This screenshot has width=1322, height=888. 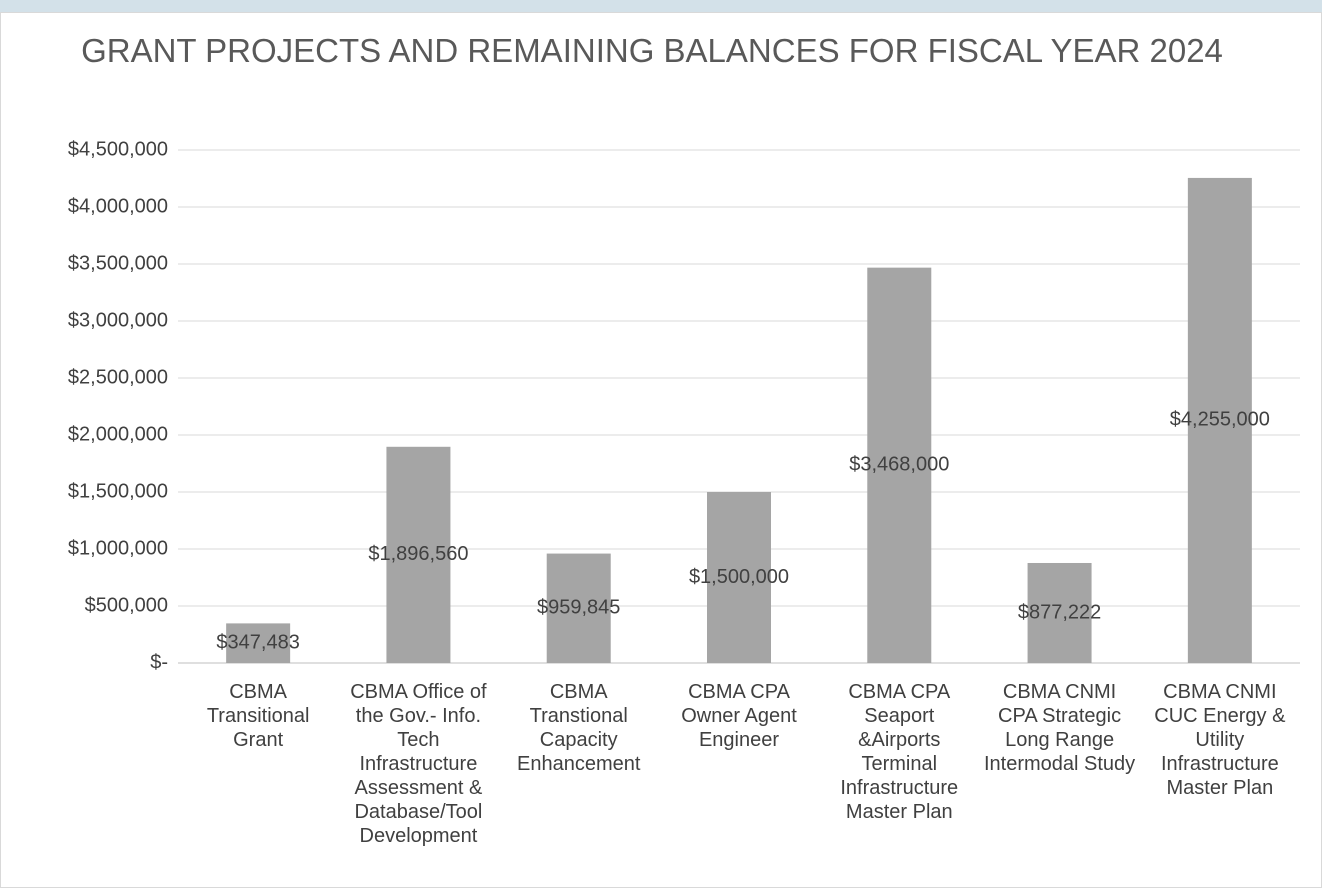 I want to click on data-label: $959,845, so click(x=578, y=608).